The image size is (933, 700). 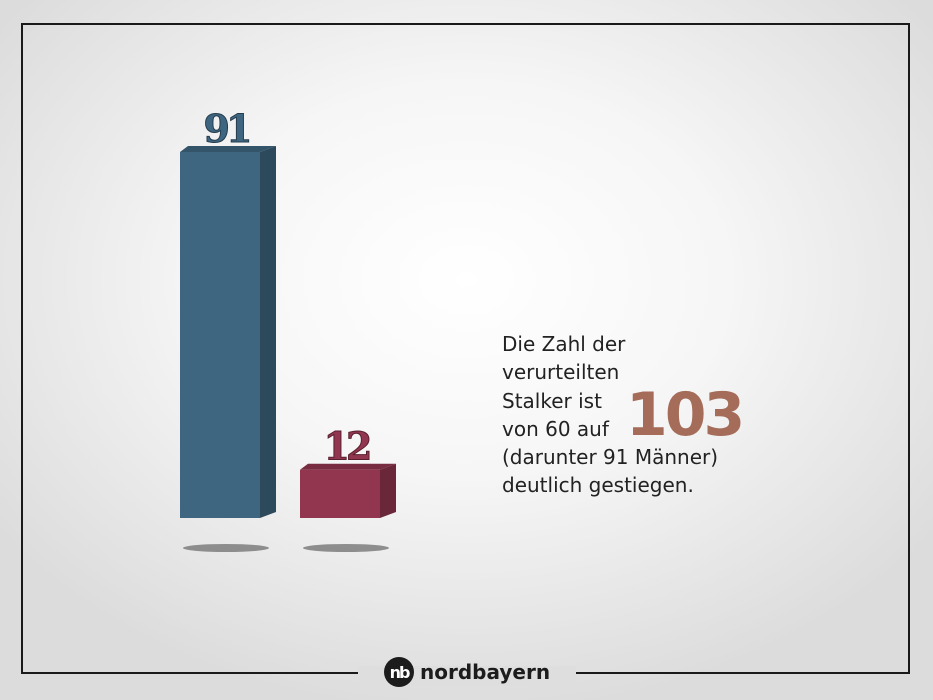 What do you see at coordinates (485, 672) in the screenshot?
I see `brand-name: nordbayern` at bounding box center [485, 672].